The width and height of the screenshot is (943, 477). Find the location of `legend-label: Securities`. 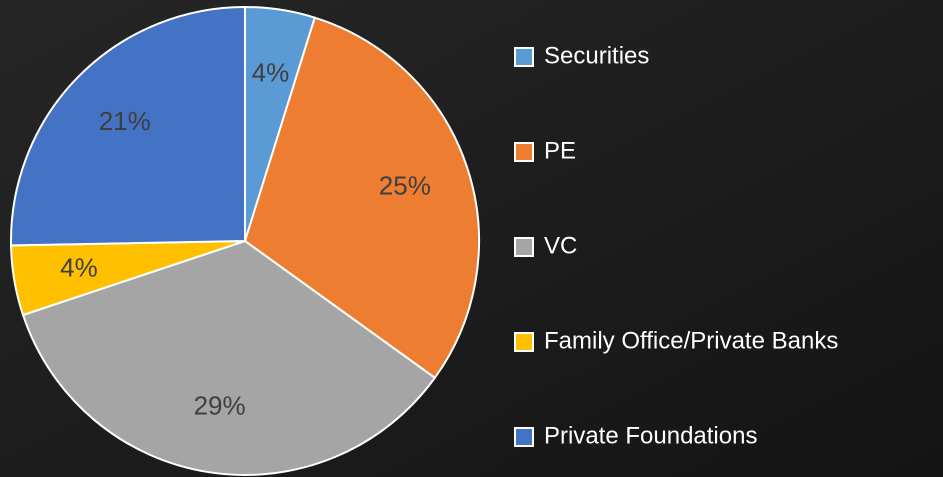

legend-label: Securities is located at coordinates (596, 55).